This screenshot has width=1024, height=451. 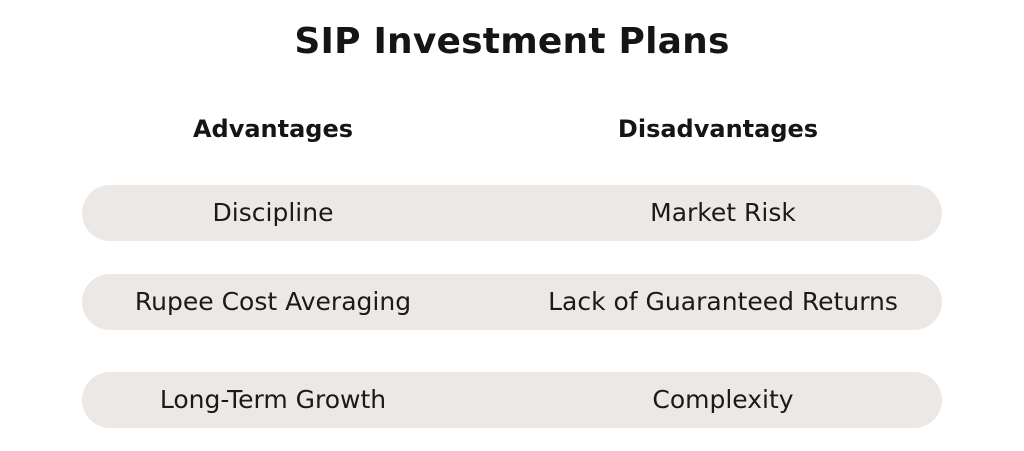 I want to click on disadvantage-cell: Lack of Guaranteed Returns, so click(x=723, y=301).